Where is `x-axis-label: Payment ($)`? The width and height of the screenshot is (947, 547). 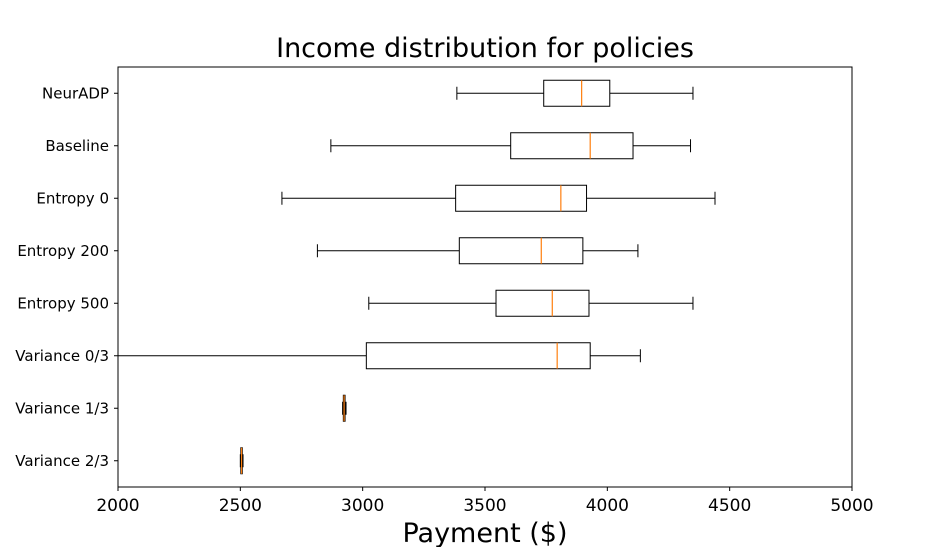 x-axis-label: Payment ($) is located at coordinates (484, 532).